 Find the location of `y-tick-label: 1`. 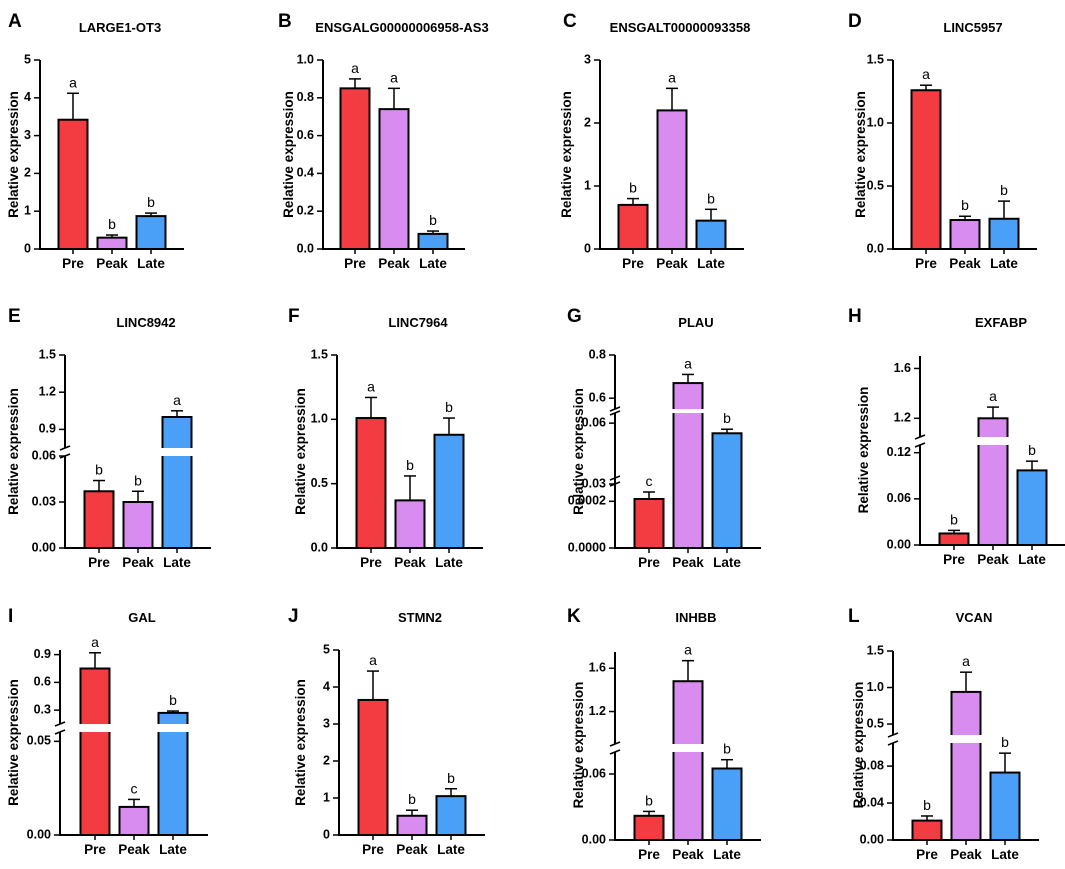

y-tick-label: 1 is located at coordinates (27, 210).